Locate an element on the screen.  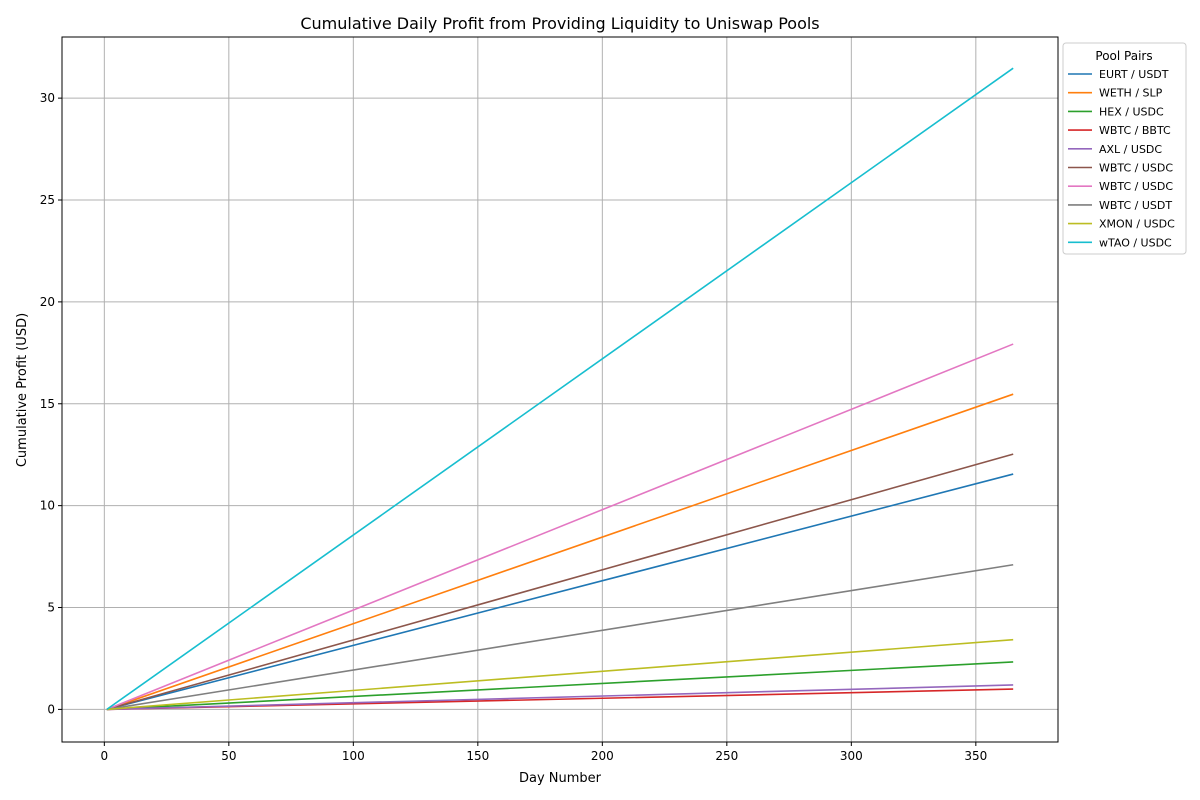
y-tick-label: 15 is located at coordinates (47, 404).